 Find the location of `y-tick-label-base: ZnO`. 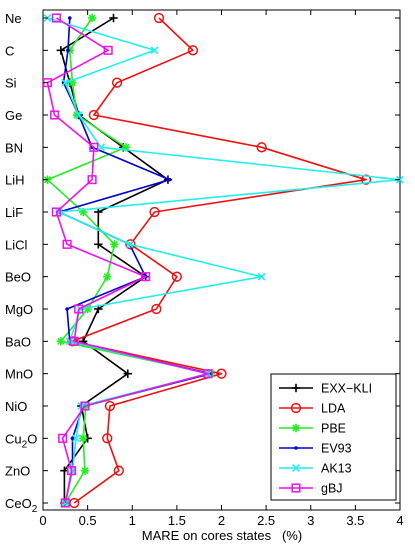

y-tick-label-base: ZnO is located at coordinates (17, 471).